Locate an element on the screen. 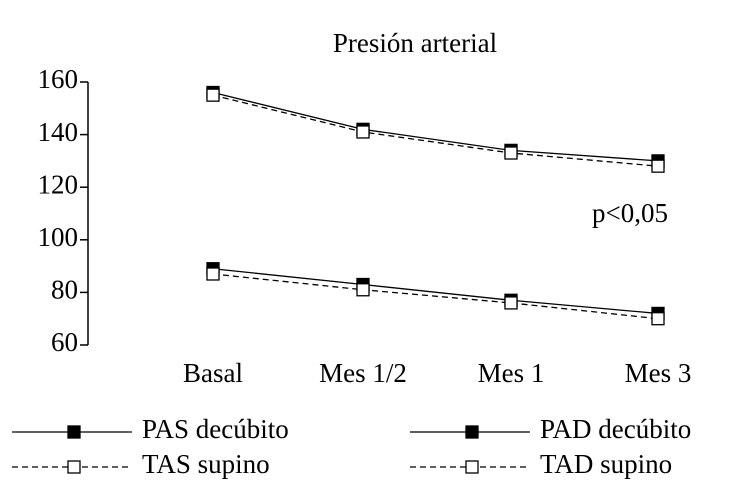 The image size is (730, 487). y-tick-label: 140 is located at coordinates (58, 132).